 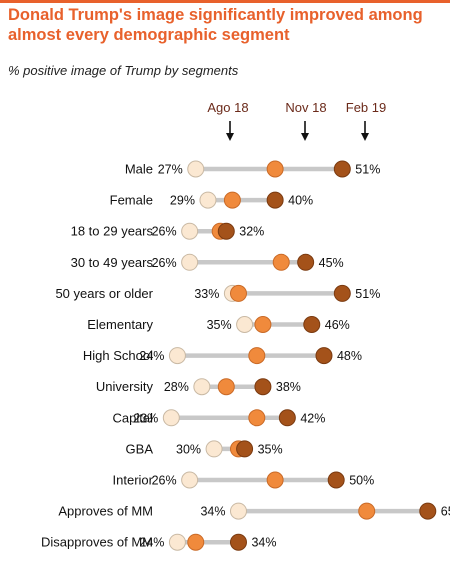 What do you see at coordinates (251, 232) in the screenshot?
I see `value-label-max: 32%` at bounding box center [251, 232].